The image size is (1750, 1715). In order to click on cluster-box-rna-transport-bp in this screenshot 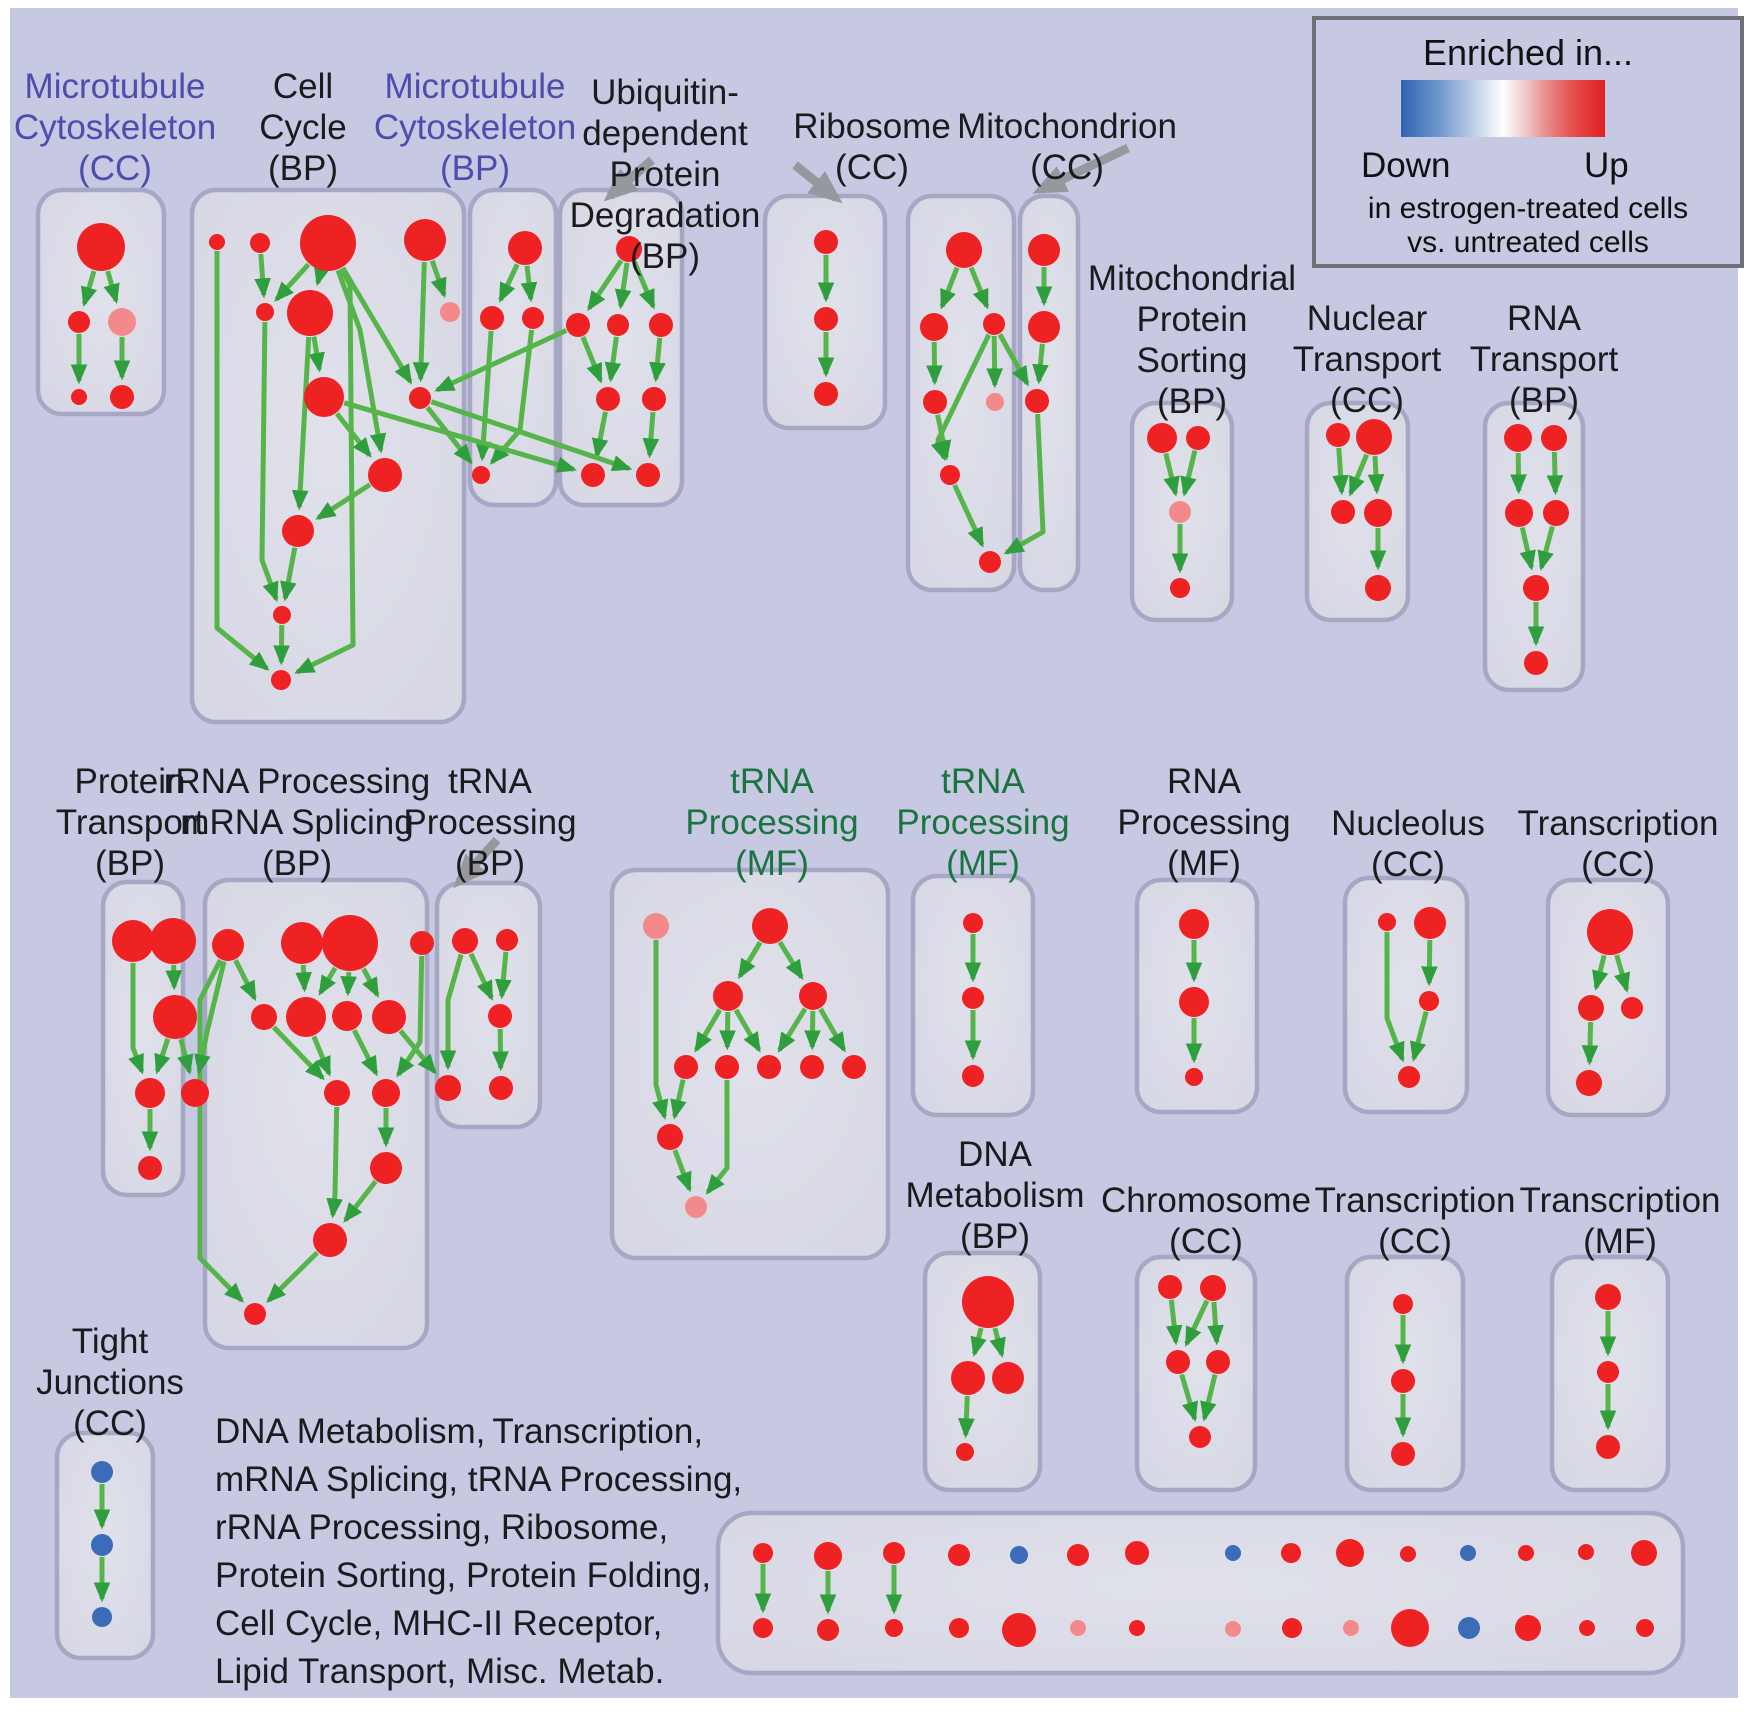, I will do `click(1534, 546)`.